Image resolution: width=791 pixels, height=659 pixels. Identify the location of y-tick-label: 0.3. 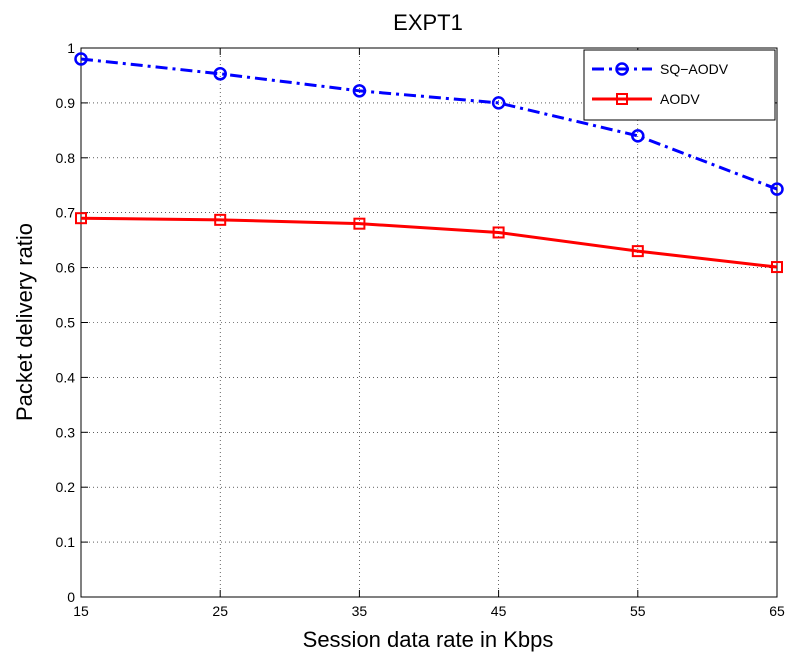
(66, 432).